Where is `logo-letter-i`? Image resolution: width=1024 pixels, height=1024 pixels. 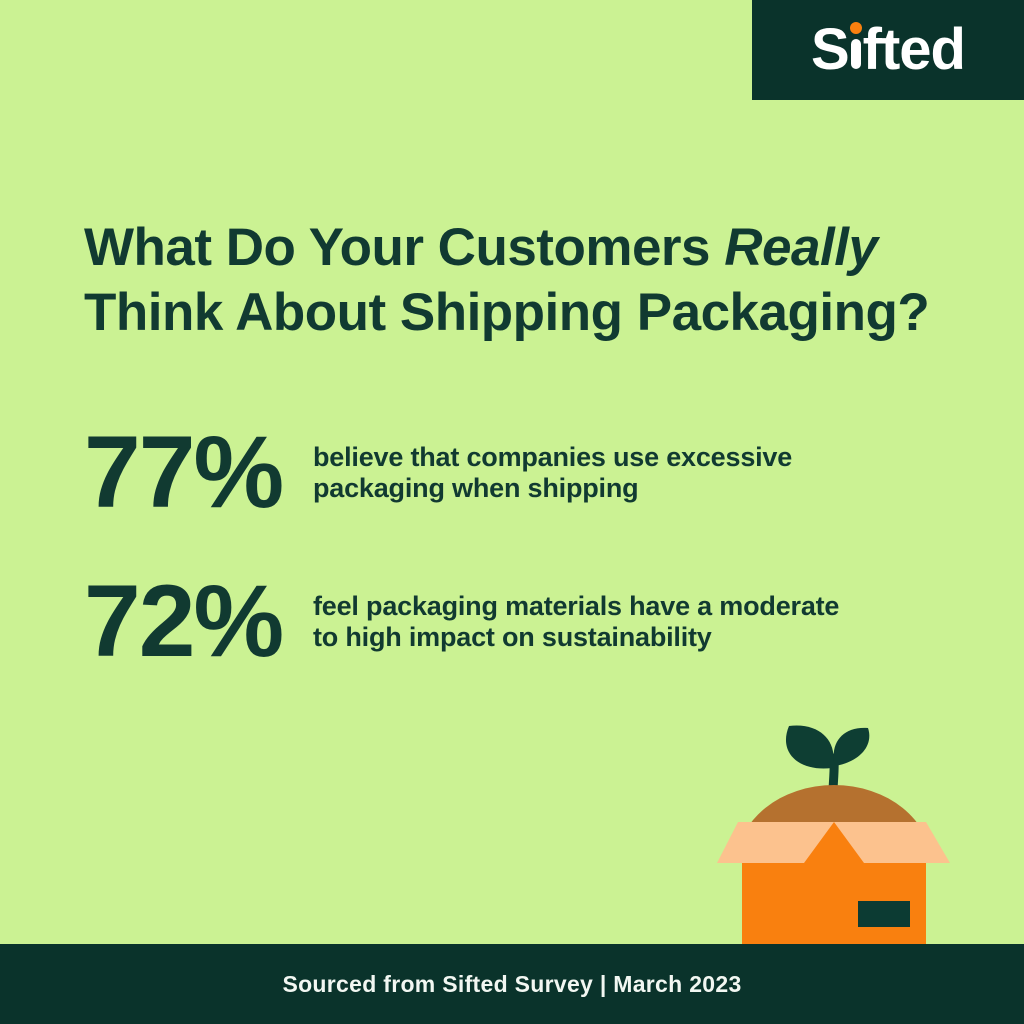
logo-letter-i is located at coordinates (855, 45).